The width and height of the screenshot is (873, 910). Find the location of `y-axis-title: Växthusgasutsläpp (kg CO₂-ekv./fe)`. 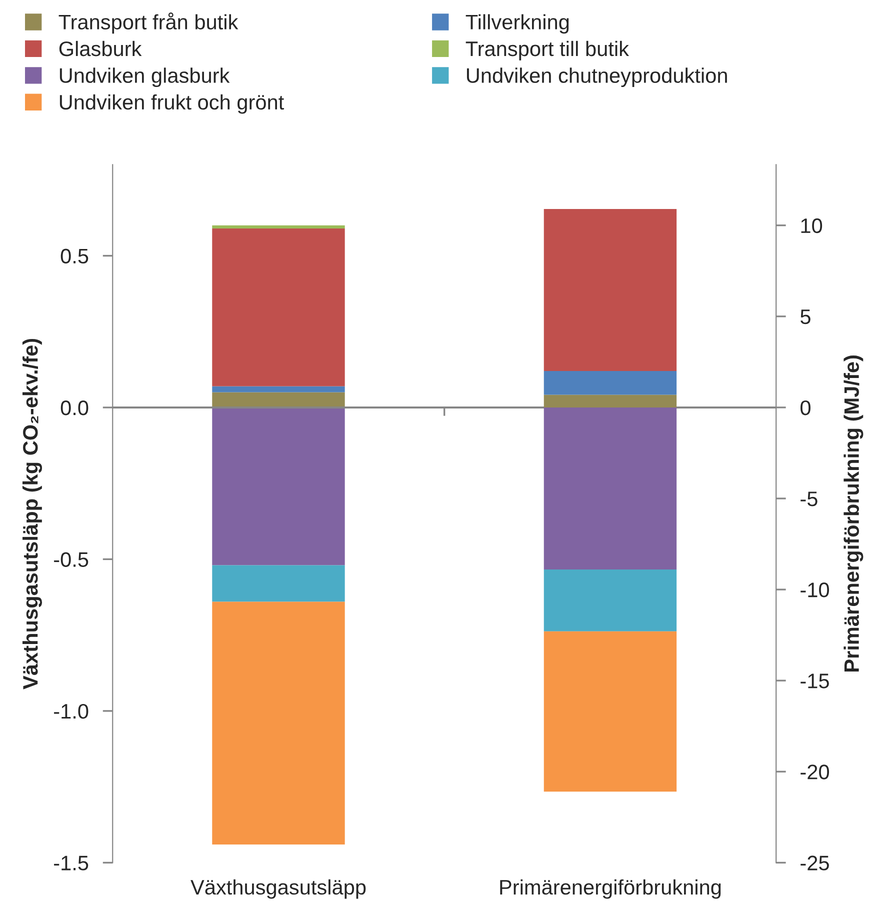

y-axis-title: Växthusgasutsläpp (kg CO₂-ekv./fe) is located at coordinates (32, 514).